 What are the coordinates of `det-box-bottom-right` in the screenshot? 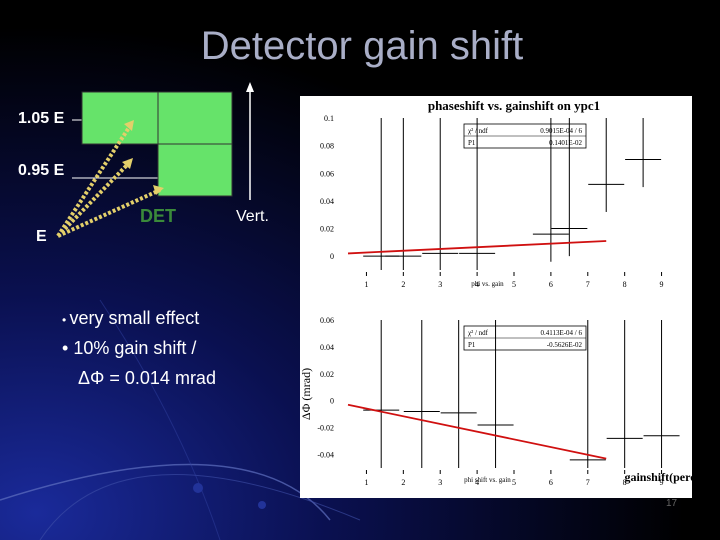 It's located at (195, 170).